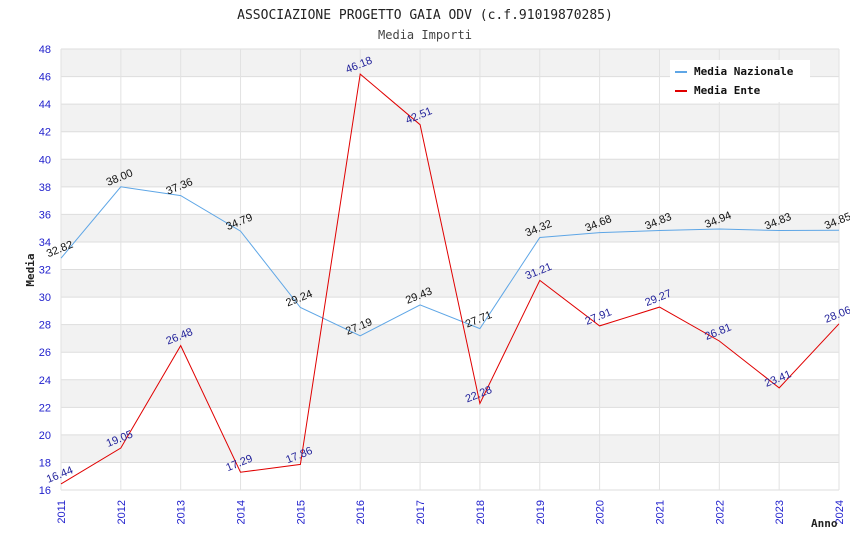 The height and width of the screenshot is (550, 850). What do you see at coordinates (45, 78) in the screenshot?
I see `y-tick-label: 46` at bounding box center [45, 78].